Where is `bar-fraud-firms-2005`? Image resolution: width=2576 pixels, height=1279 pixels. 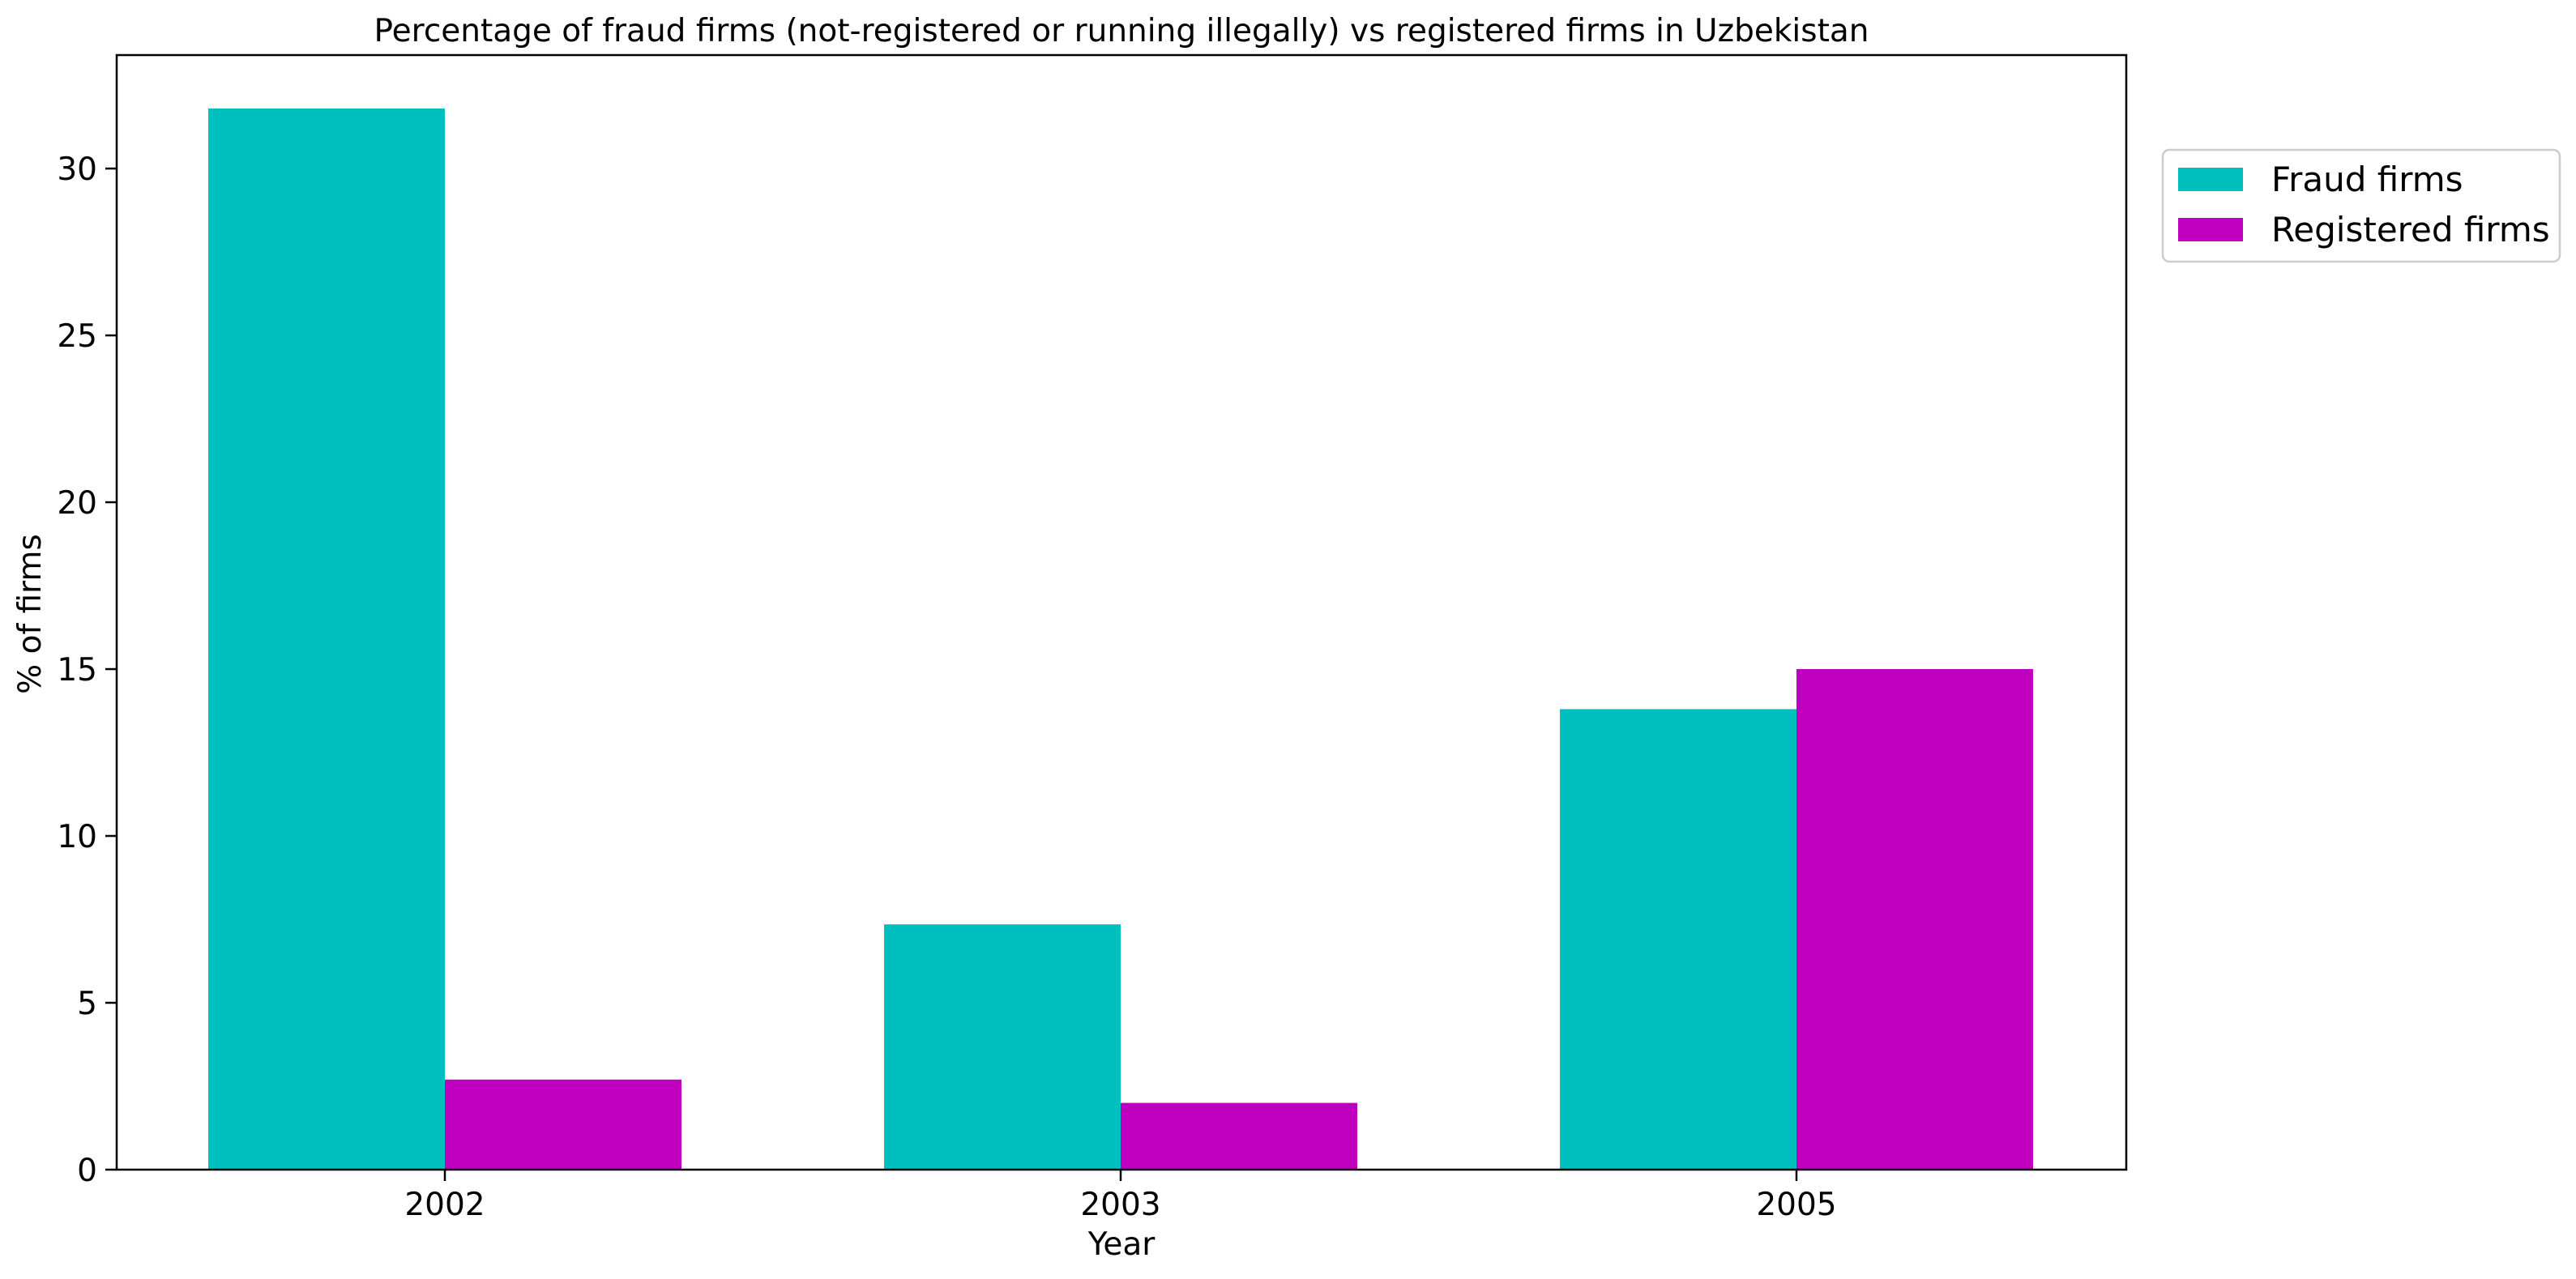
bar-fraud-firms-2005 is located at coordinates (1678, 939).